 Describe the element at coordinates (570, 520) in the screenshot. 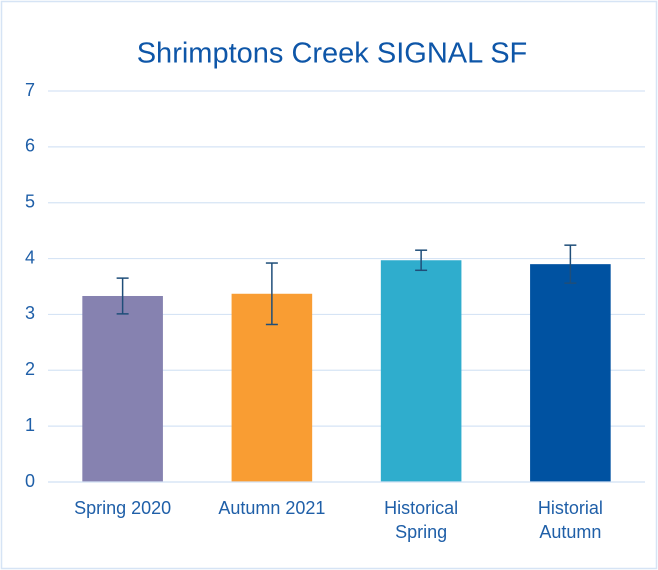

I see `x-tick-label: Historial Autumn` at that location.